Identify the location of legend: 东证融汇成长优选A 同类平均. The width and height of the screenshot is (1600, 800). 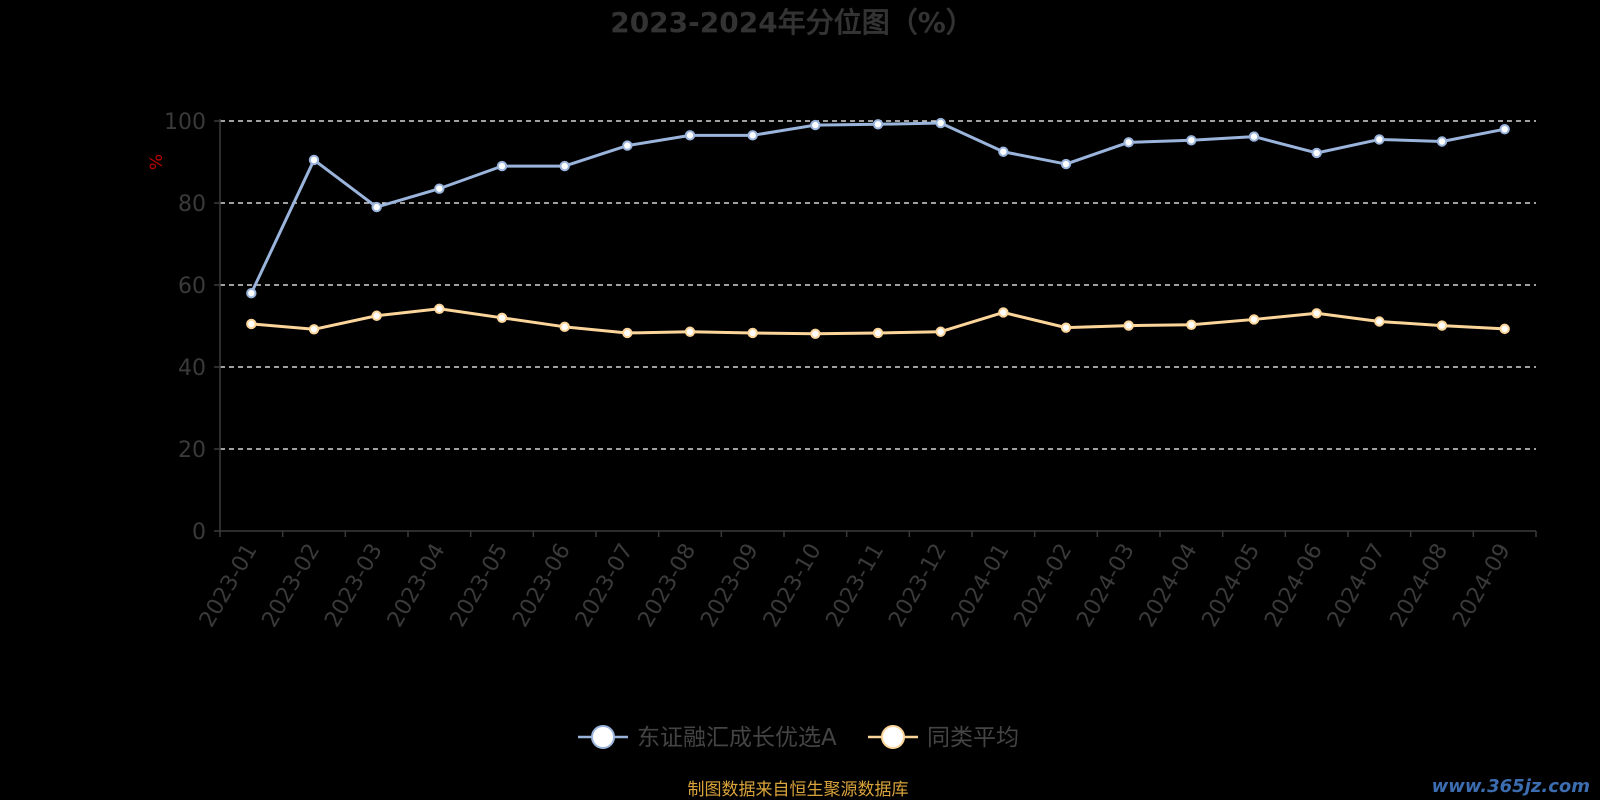
(798, 738).